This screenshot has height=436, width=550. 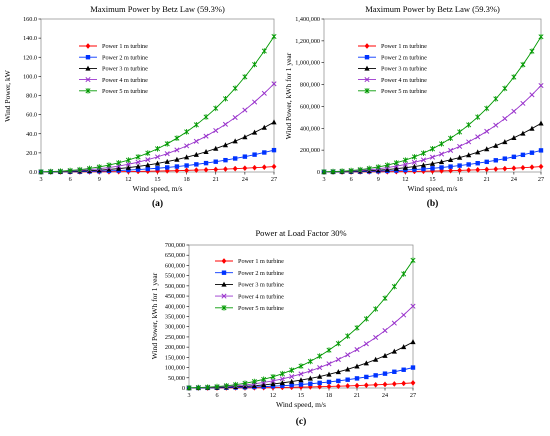 What do you see at coordinates (404, 46) in the screenshot?
I see `legend-label: Power 1 m turbine` at bounding box center [404, 46].